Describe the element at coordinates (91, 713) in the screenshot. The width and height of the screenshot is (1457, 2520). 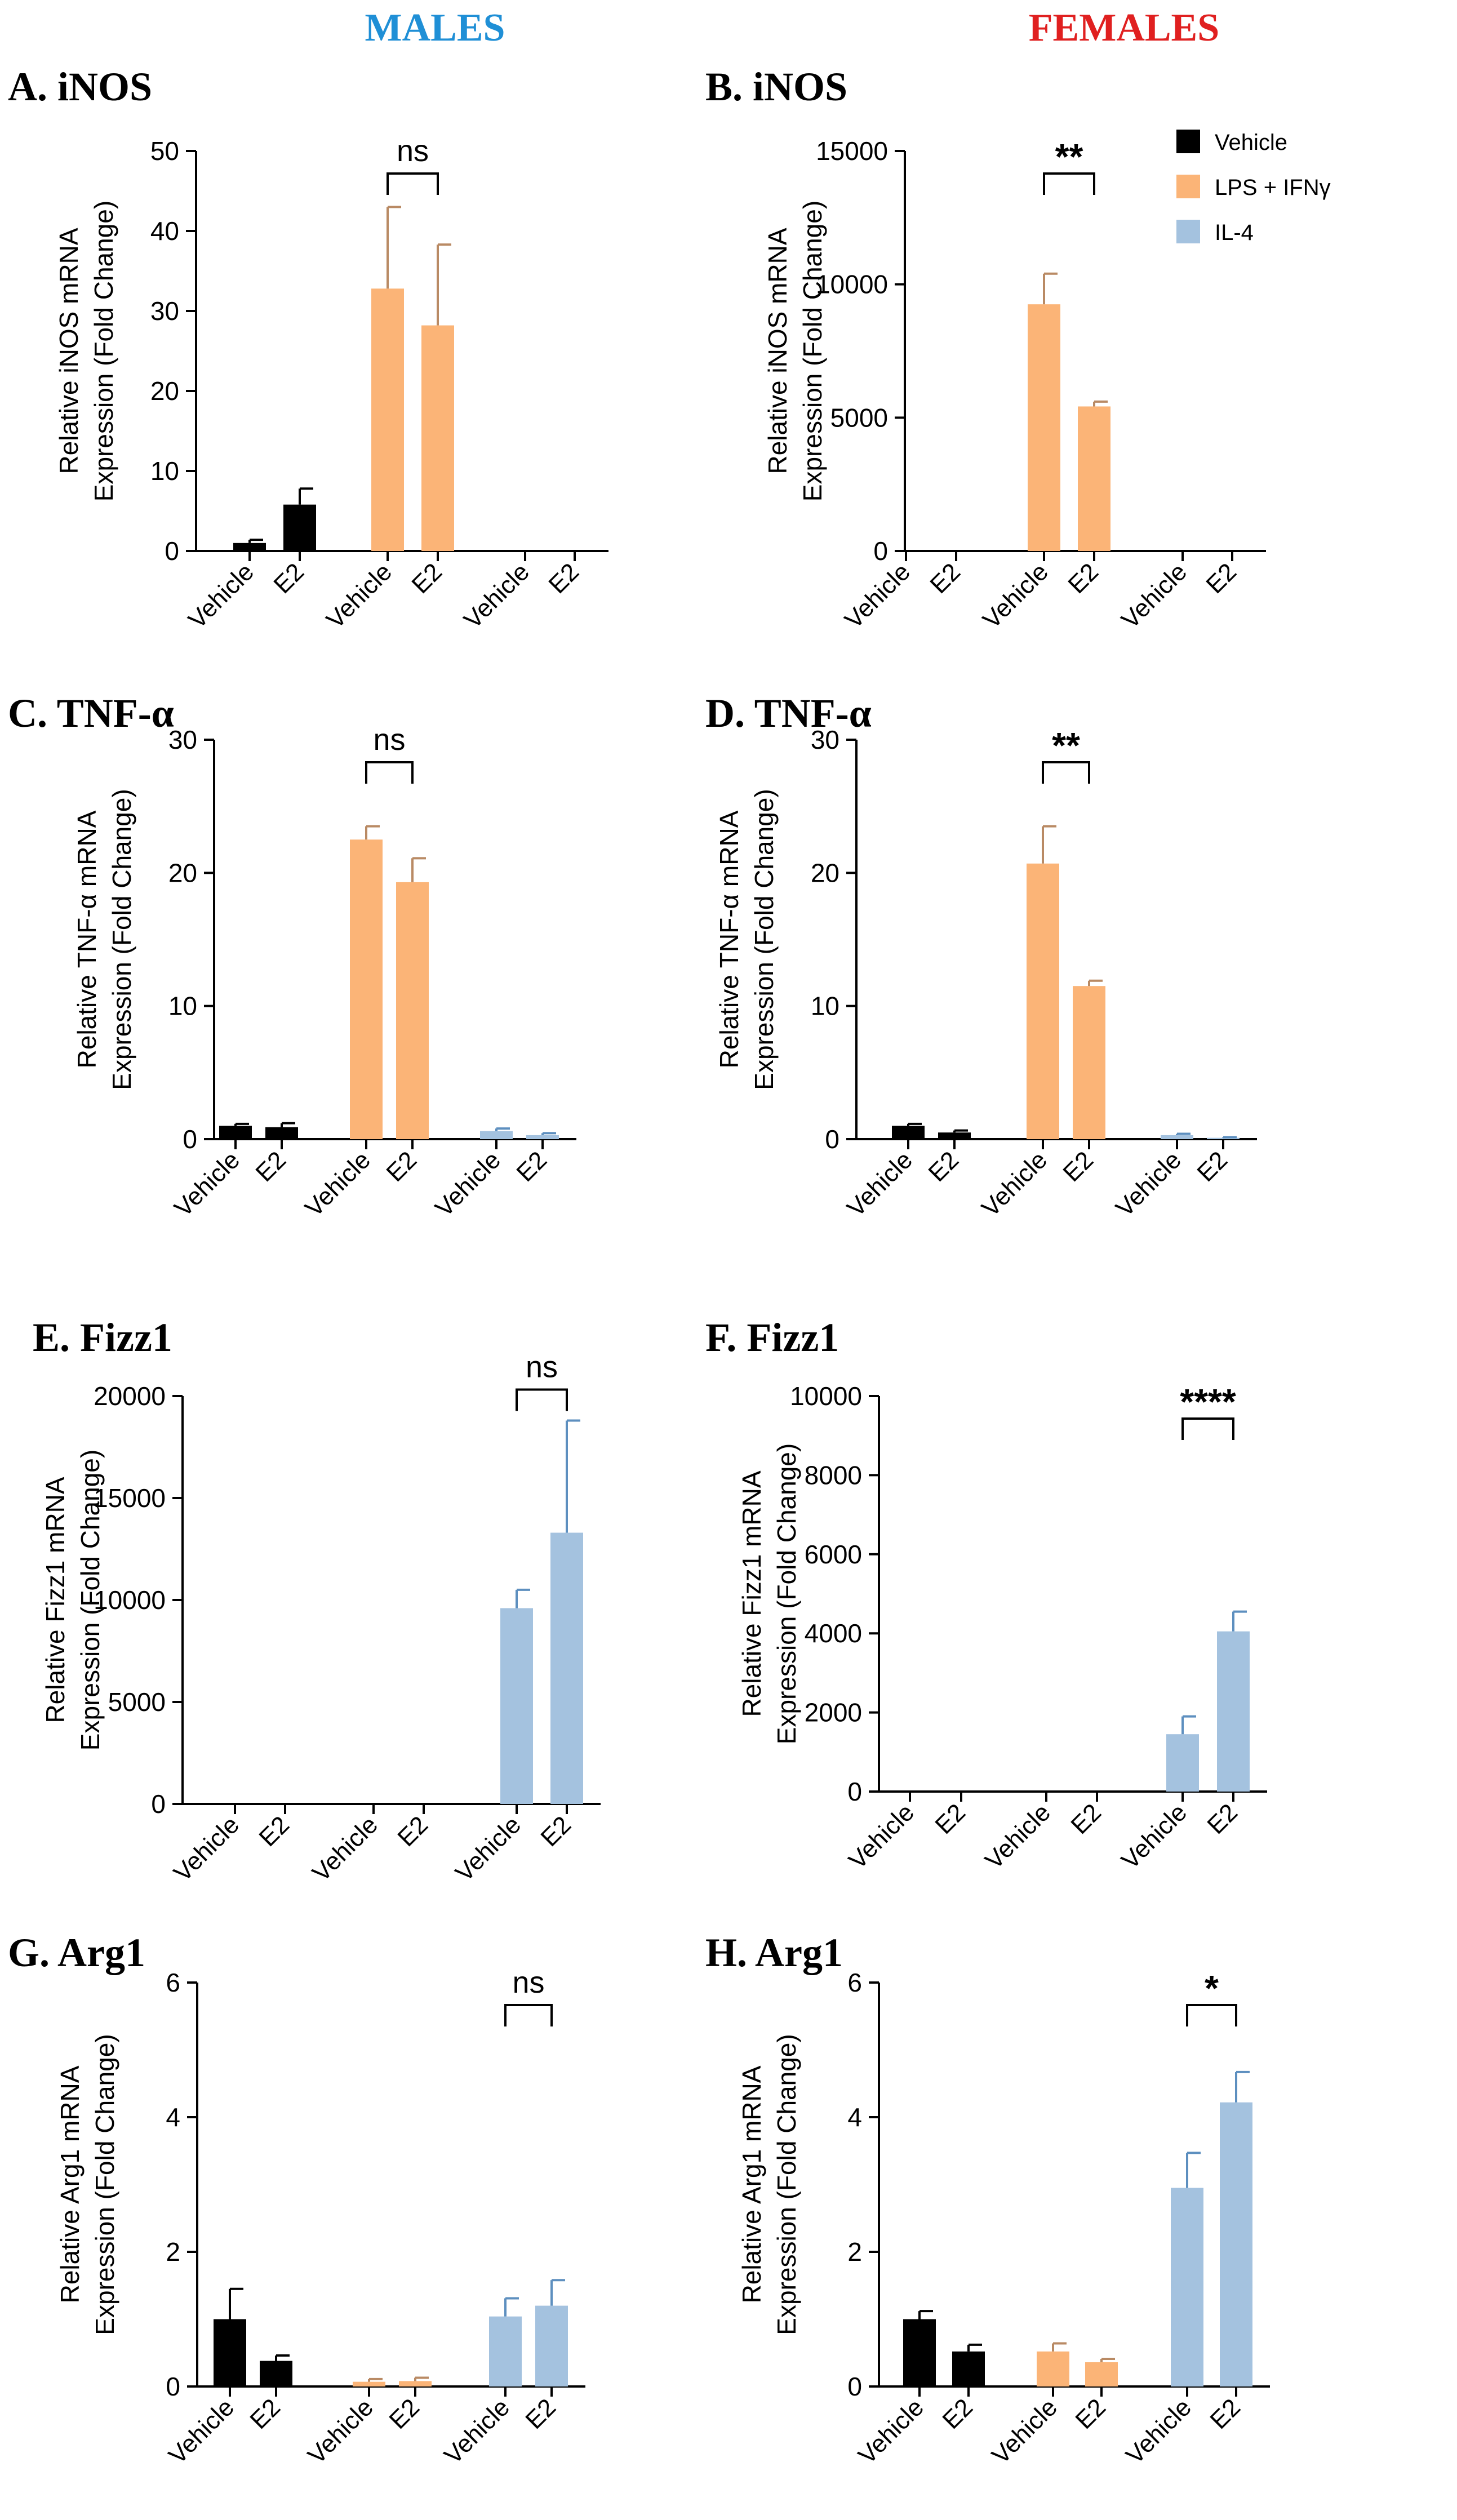
I see `panel-title: C. TNF-α` at that location.